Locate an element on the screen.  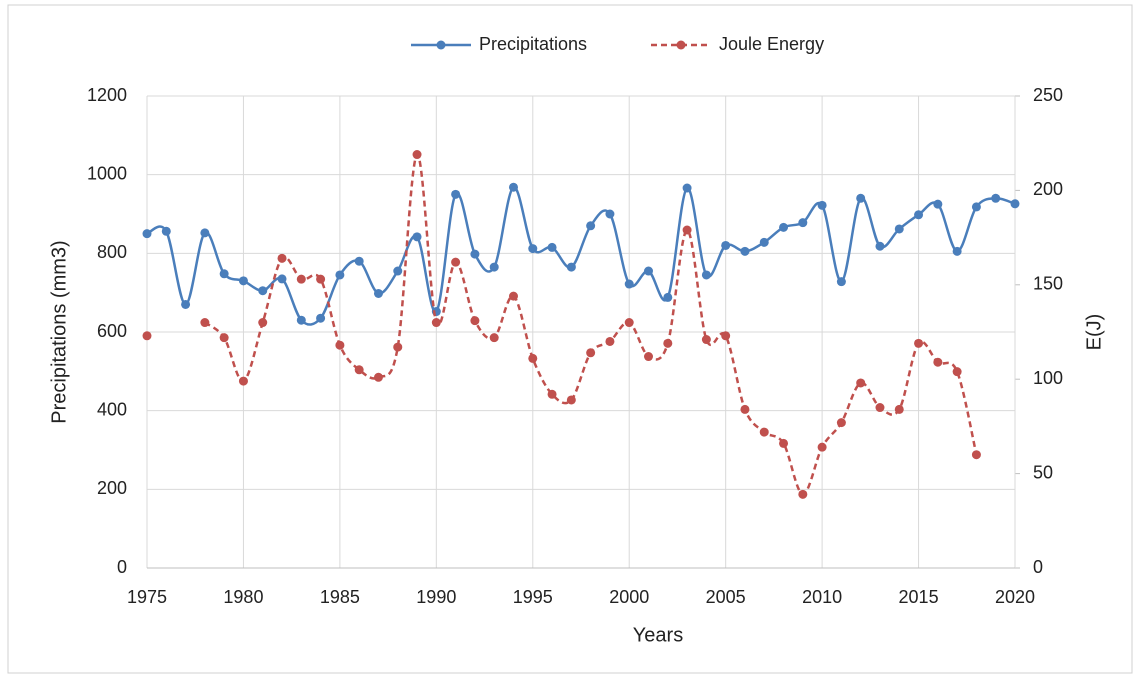
y-tick-label: 800 is located at coordinates (112, 252).